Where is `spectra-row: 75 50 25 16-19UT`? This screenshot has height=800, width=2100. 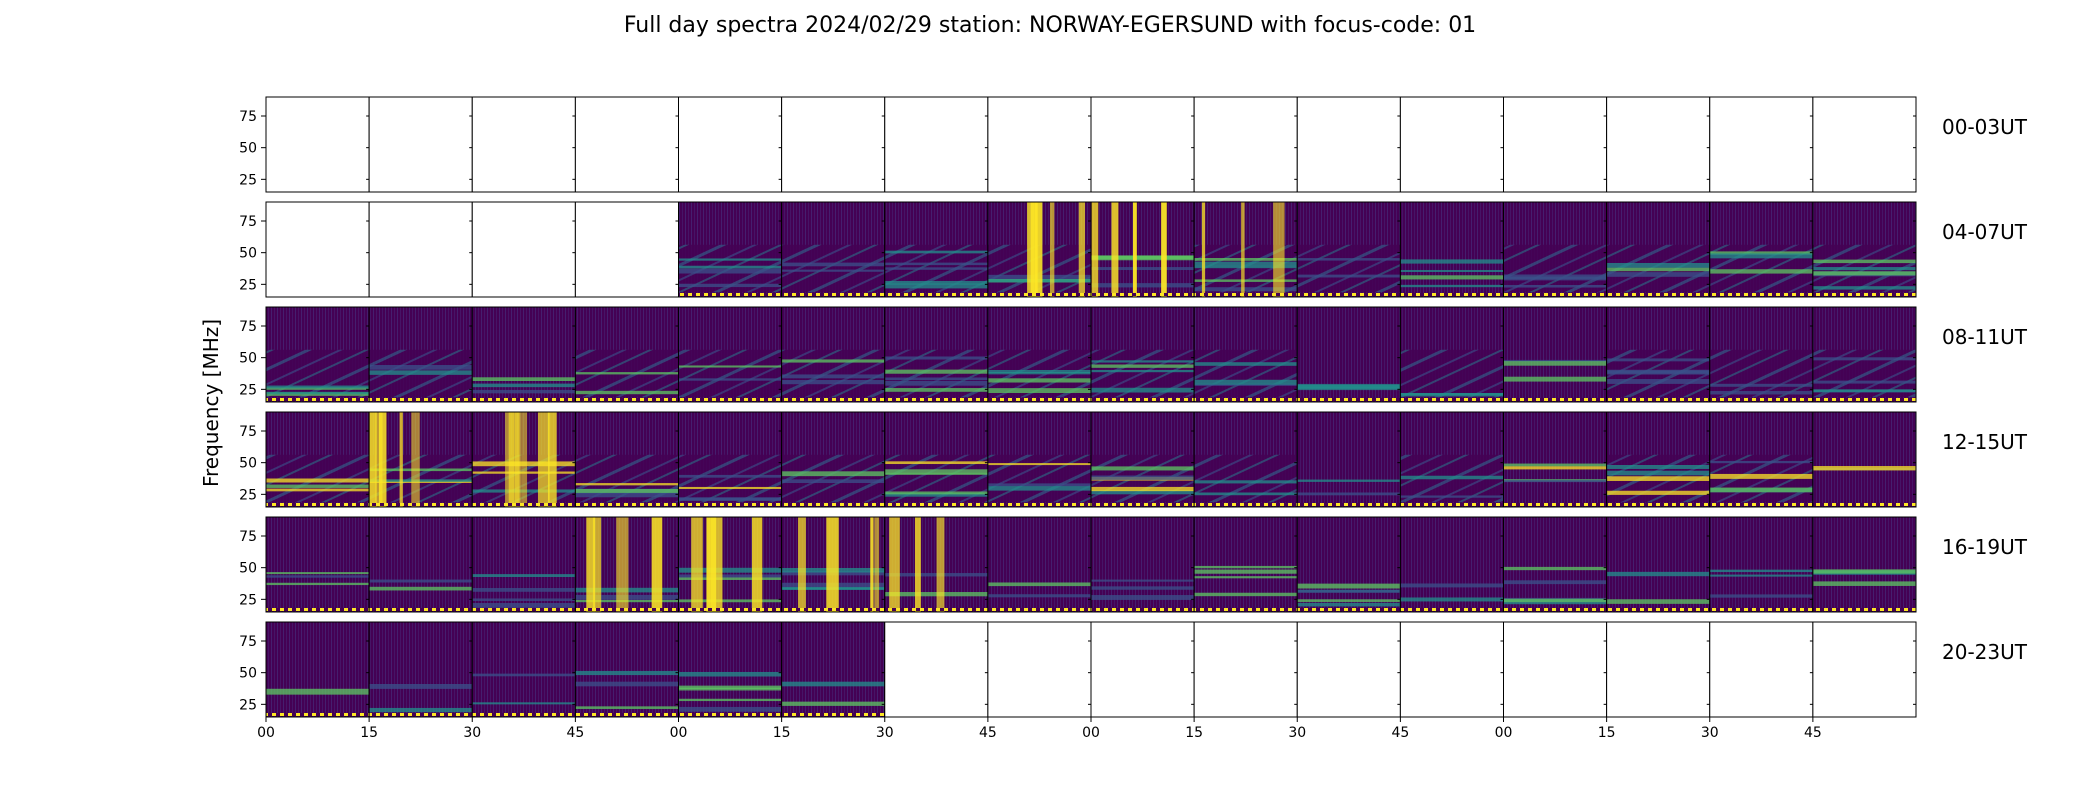
spectra-row: 75 50 25 16-19UT is located at coordinates (1133, 564).